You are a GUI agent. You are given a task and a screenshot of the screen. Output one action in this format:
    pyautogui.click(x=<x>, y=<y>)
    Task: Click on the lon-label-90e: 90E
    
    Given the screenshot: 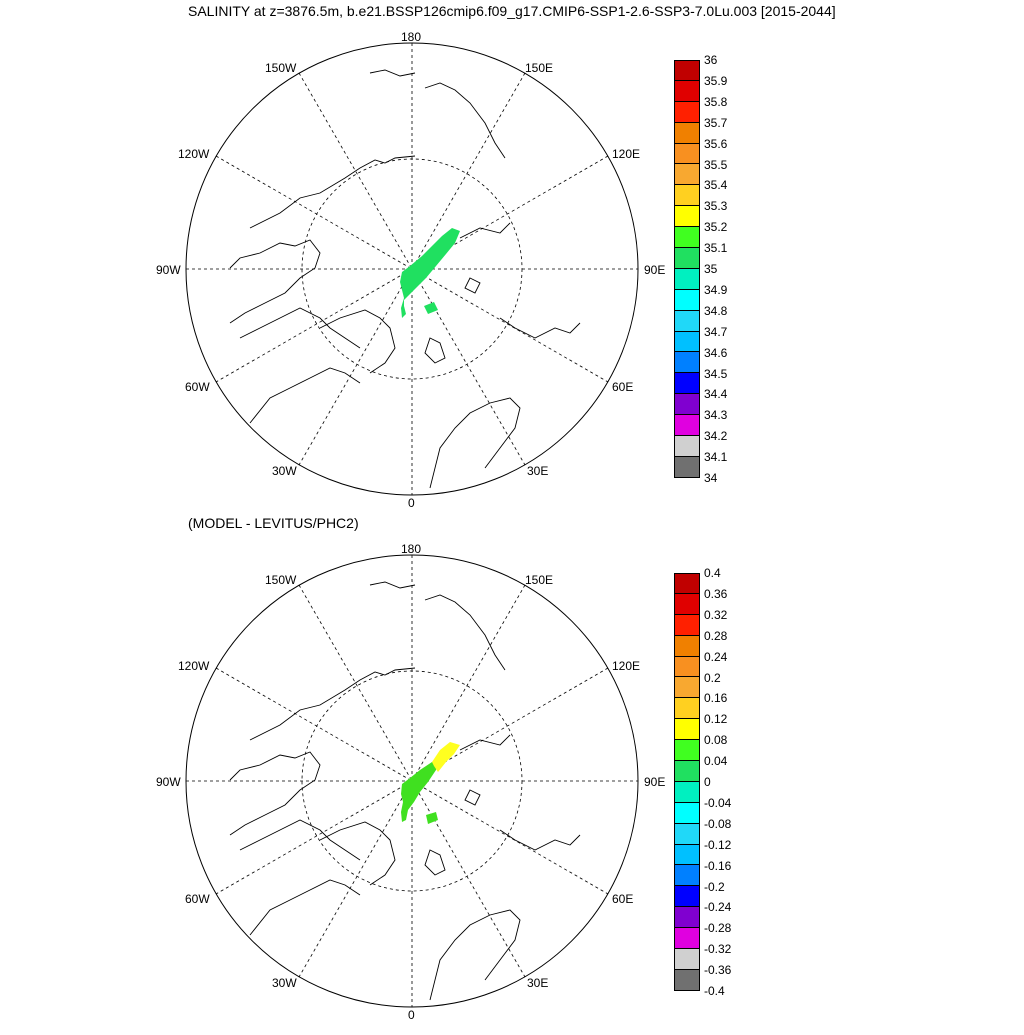 What is the action you would take?
    pyautogui.click(x=655, y=270)
    